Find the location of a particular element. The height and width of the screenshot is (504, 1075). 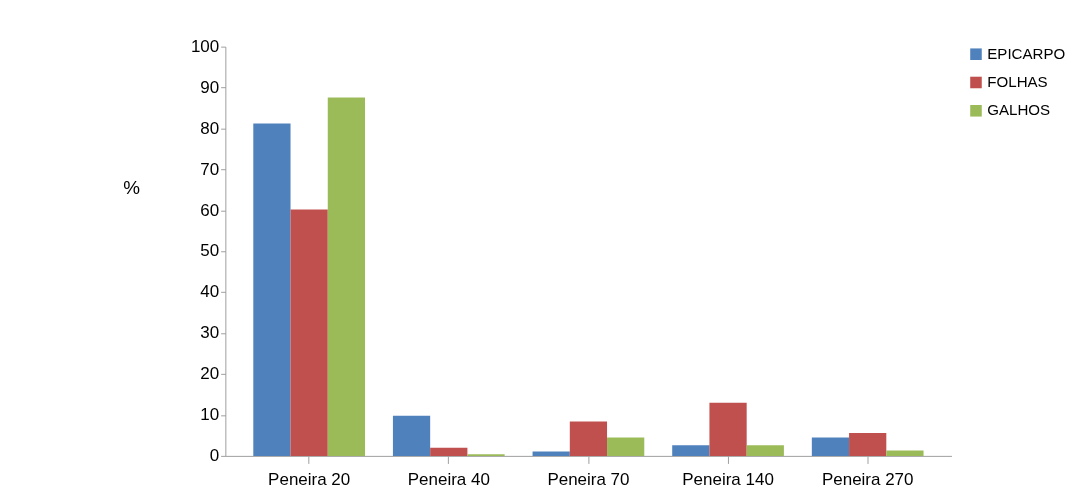

x-tick-label: Peneira 70 is located at coordinates (588, 479).